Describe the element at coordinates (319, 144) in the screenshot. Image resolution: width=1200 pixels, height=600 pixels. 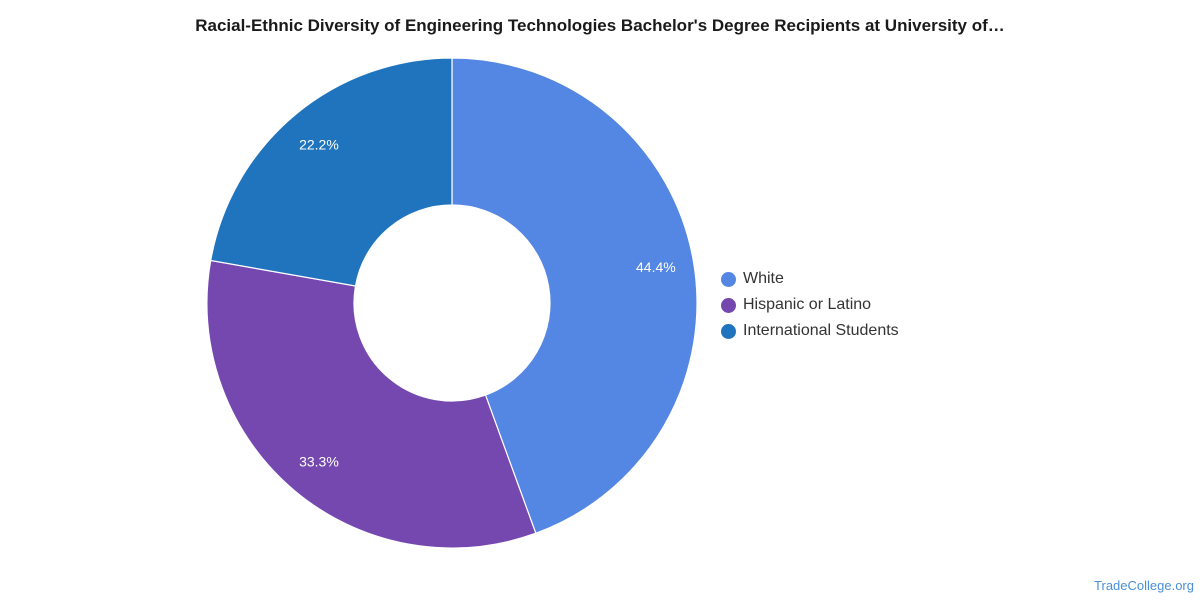
I see `slice-label: 22.2%` at that location.